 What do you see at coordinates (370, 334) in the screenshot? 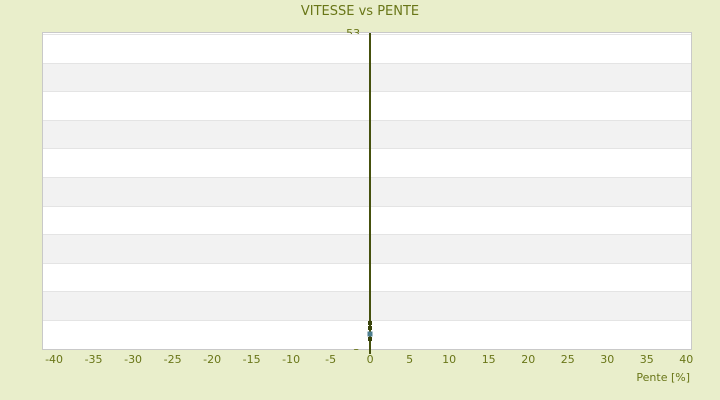
I see `data-point-vitesse-point-highlight` at bounding box center [370, 334].